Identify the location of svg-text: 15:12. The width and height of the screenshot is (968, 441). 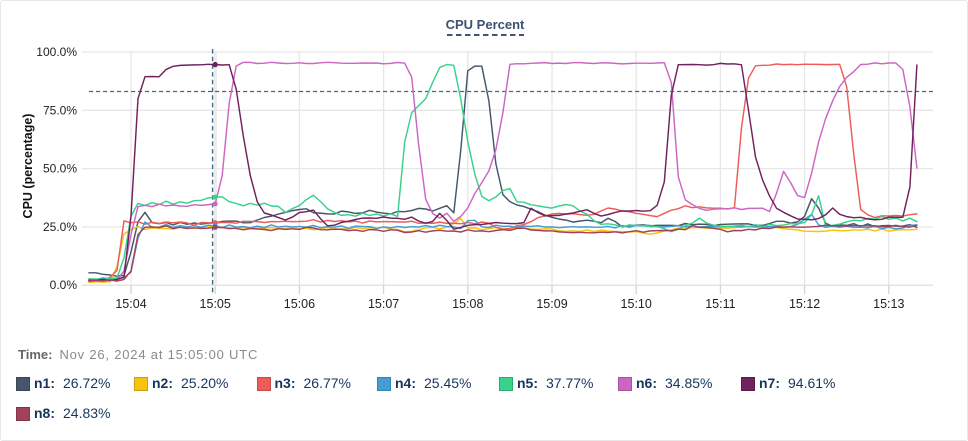
(804, 304).